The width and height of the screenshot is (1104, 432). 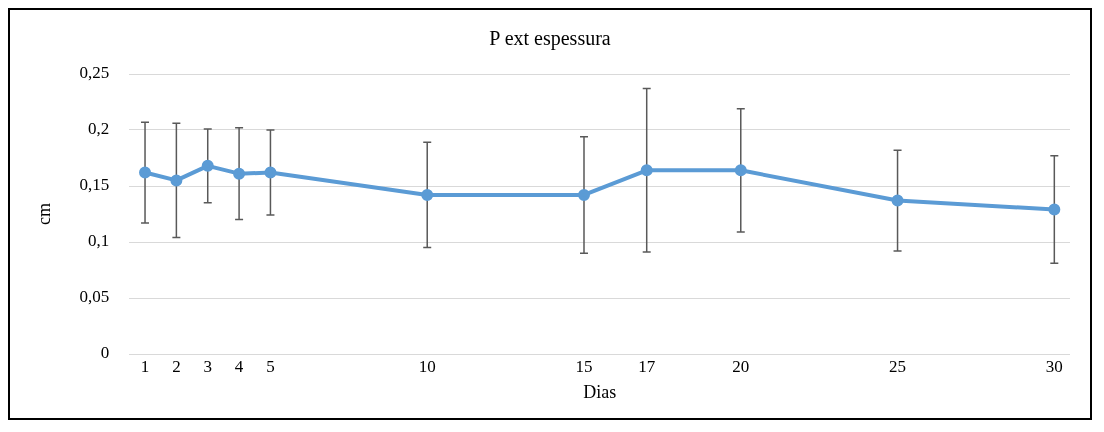 What do you see at coordinates (94, 185) in the screenshot?
I see `y-tick-label: 0,15` at bounding box center [94, 185].